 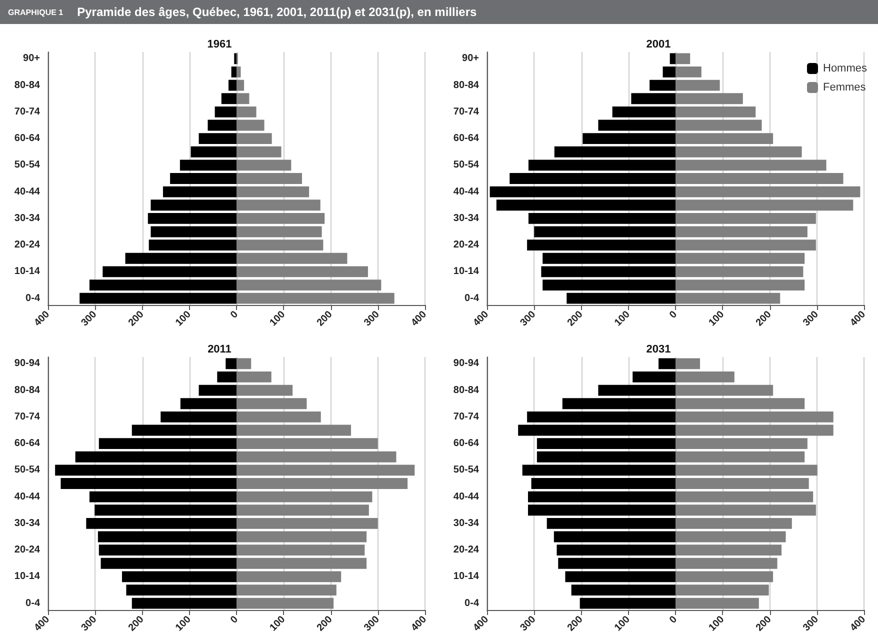 What do you see at coordinates (277, 12) in the screenshot?
I see `text: Pyramide des âges, Québec, 1961, 2001, 2011(p) et 2031(p), en milliers` at bounding box center [277, 12].